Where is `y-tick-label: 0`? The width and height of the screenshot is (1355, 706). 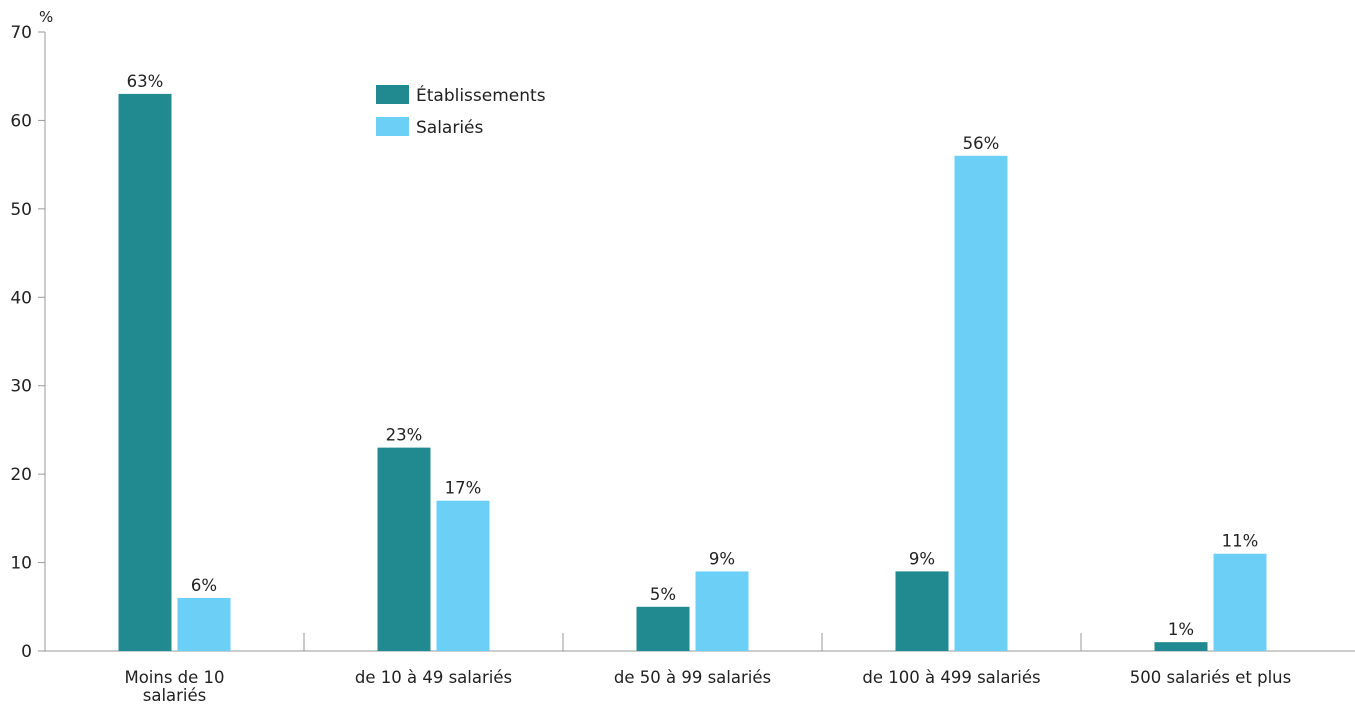 y-tick-label: 0 is located at coordinates (26, 652).